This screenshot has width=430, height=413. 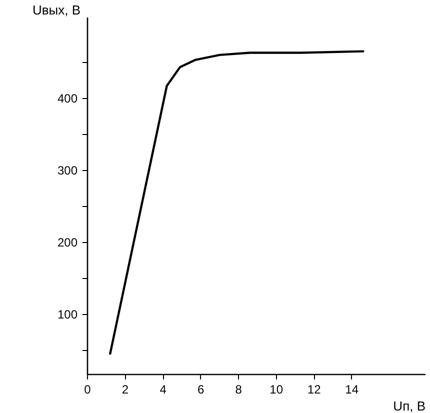 What do you see at coordinates (163, 389) in the screenshot?
I see `x-tick-label: 4` at bounding box center [163, 389].